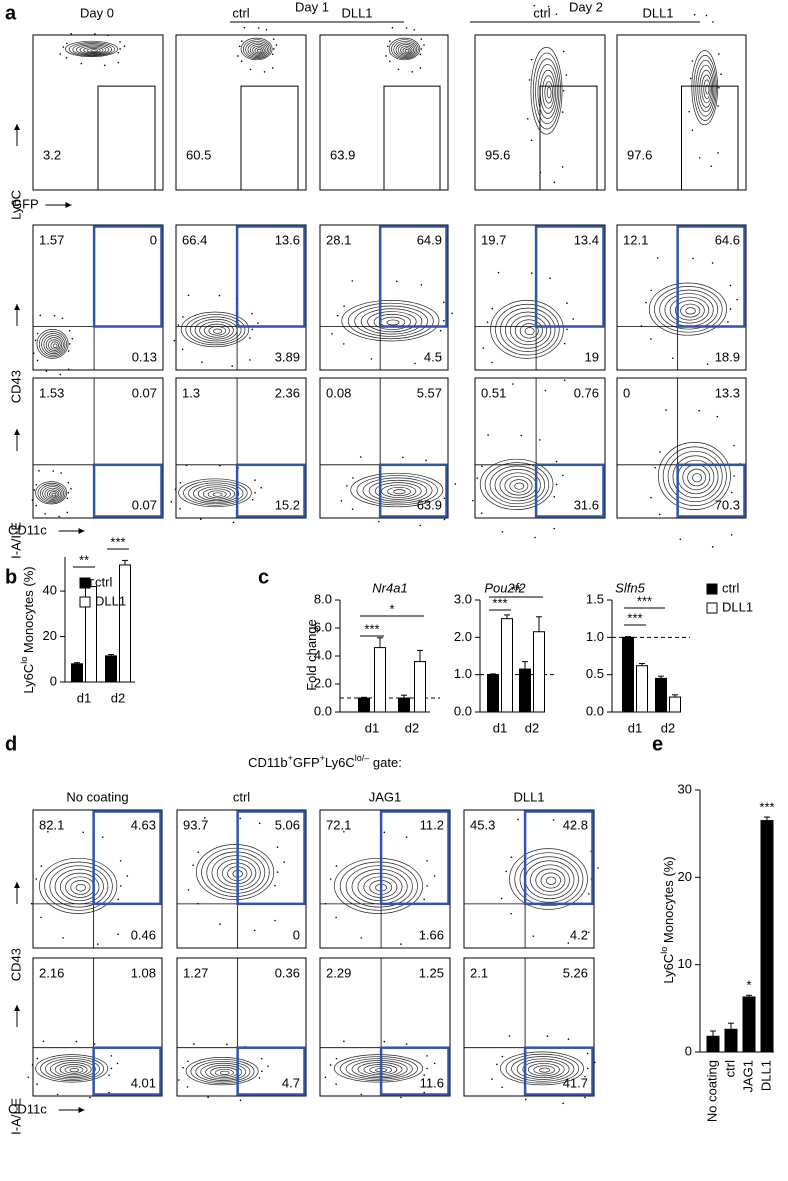  What do you see at coordinates (323, 654) in the screenshot?
I see `y-tick-label: 4.0` at bounding box center [323, 654].